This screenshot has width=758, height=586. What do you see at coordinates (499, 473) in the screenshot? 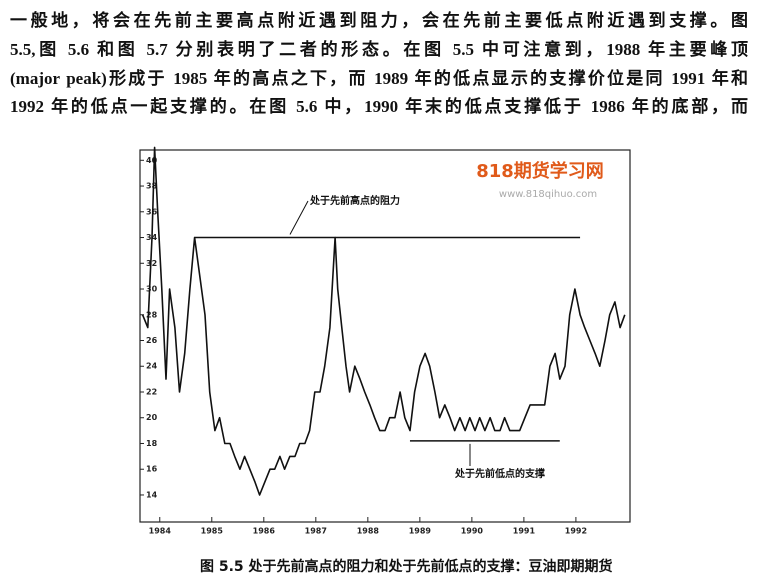
I see `annotation: 处于先前低点的支撑` at bounding box center [499, 473].